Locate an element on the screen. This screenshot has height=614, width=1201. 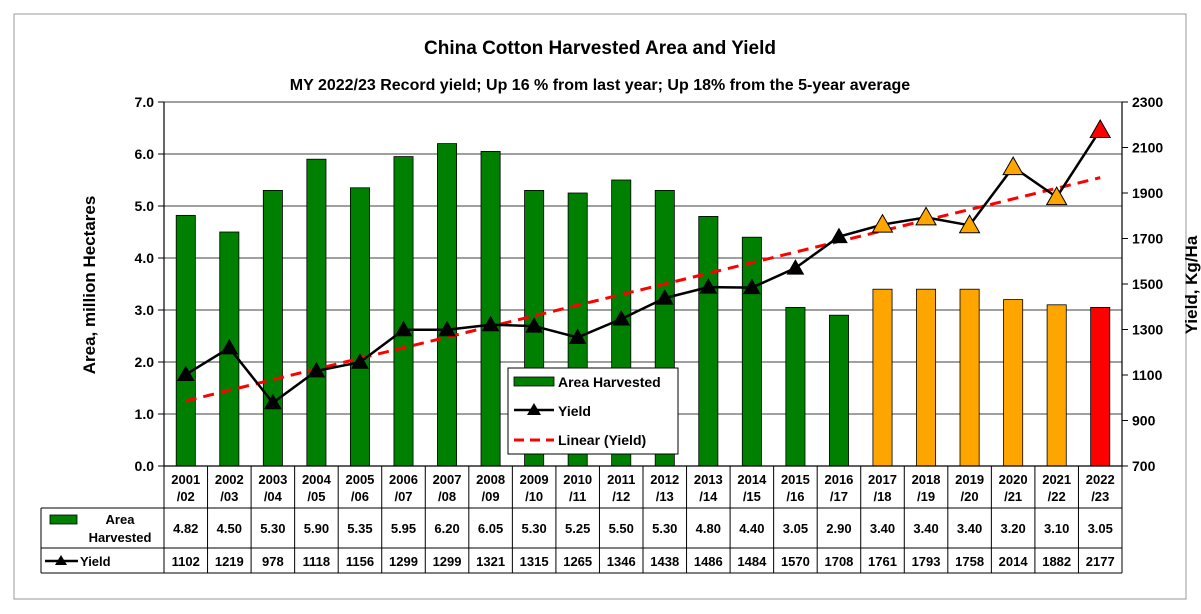
chart-title: China Cotton Harvested Area and Yield is located at coordinates (600, 48).